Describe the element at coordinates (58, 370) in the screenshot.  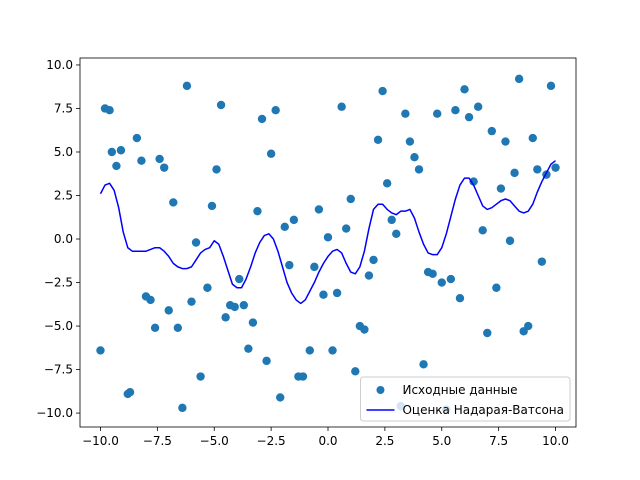
I see `y-tick-label: −7.5` at that location.